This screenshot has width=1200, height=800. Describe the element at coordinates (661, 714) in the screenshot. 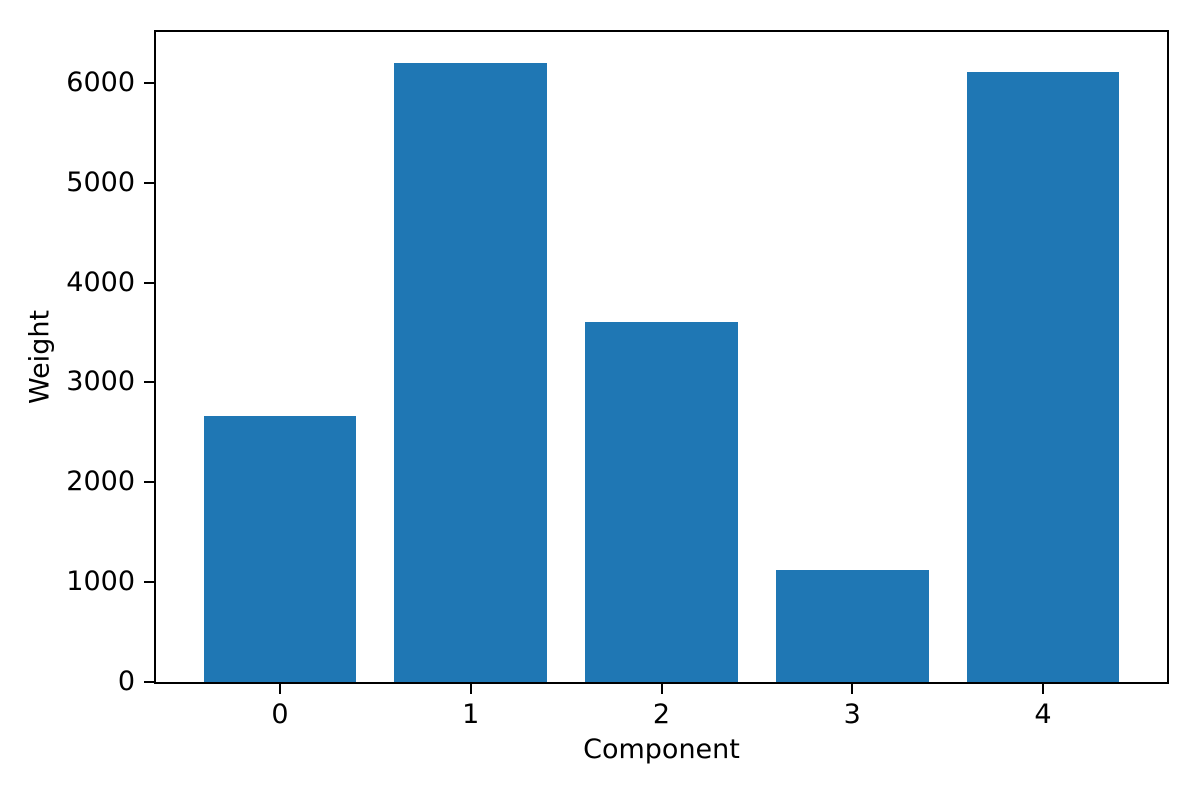

I see `x-tick-label: 2` at that location.